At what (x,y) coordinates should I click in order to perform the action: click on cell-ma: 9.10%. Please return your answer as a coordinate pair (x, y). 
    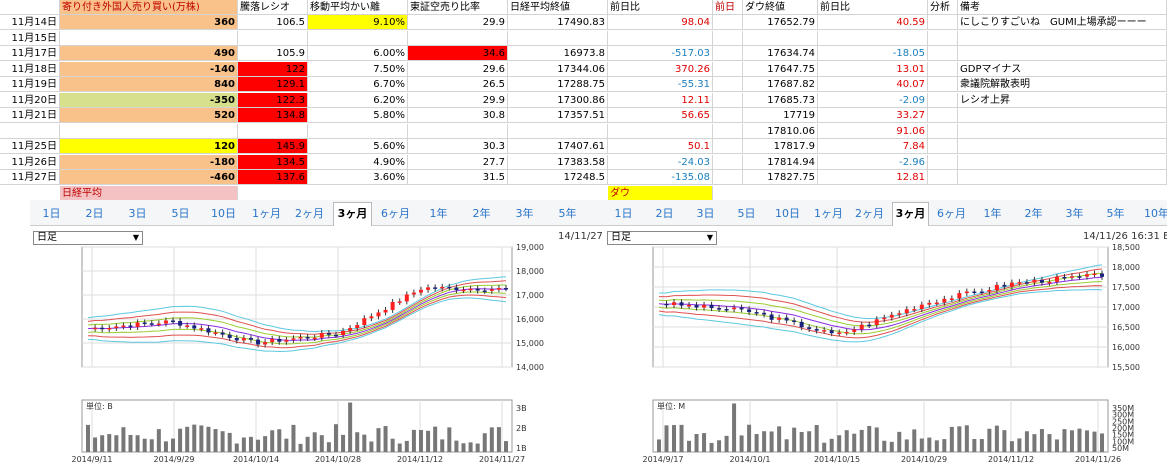
    Looking at the image, I should click on (358, 22).